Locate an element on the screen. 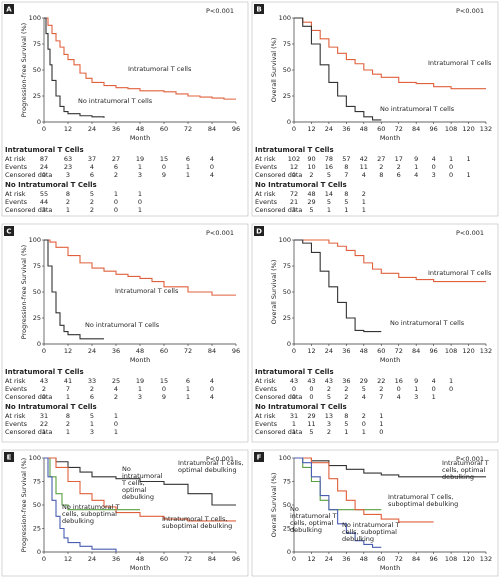  y-tick-label: 75 is located at coordinates (287, 44).